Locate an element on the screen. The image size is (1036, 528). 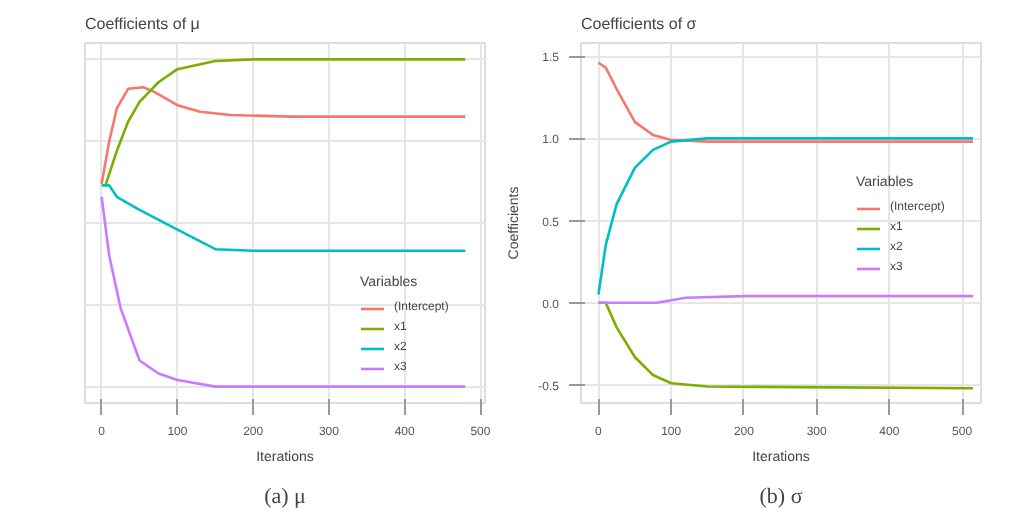
text: (a) μ is located at coordinates (285, 497).